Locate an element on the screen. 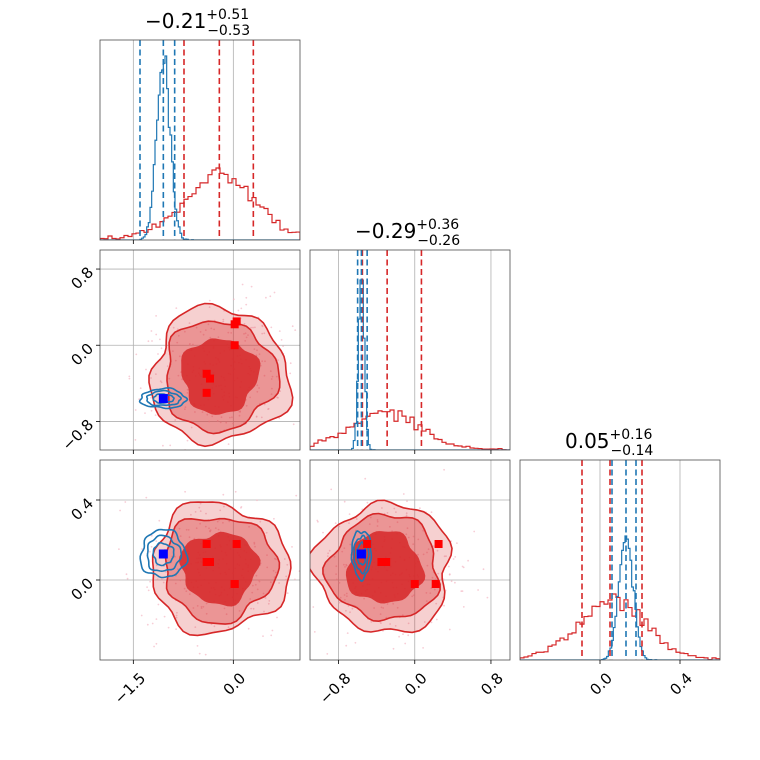 This screenshot has height=760, width=760. blue-marker is located at coordinates (163, 554).